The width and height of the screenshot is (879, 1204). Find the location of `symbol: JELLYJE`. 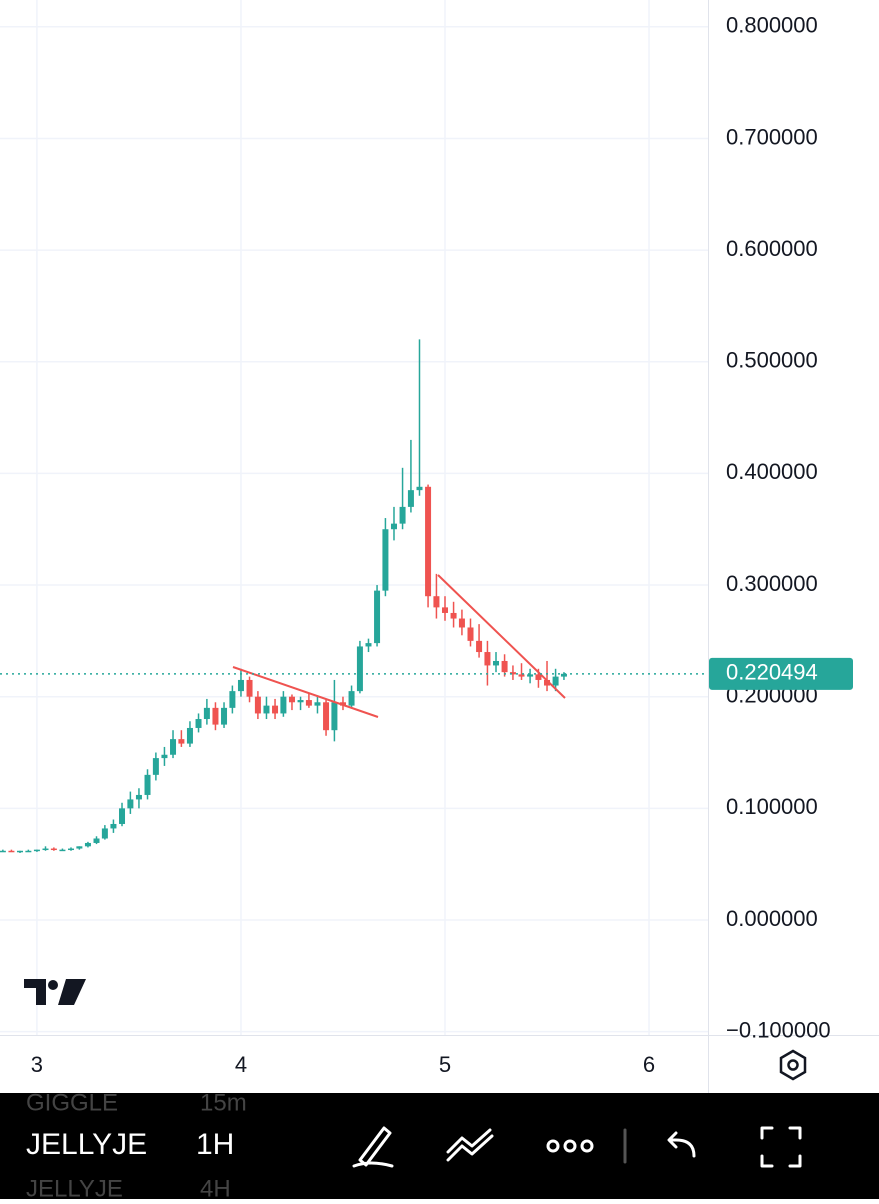

symbol: JELLYJE is located at coordinates (86, 1144).